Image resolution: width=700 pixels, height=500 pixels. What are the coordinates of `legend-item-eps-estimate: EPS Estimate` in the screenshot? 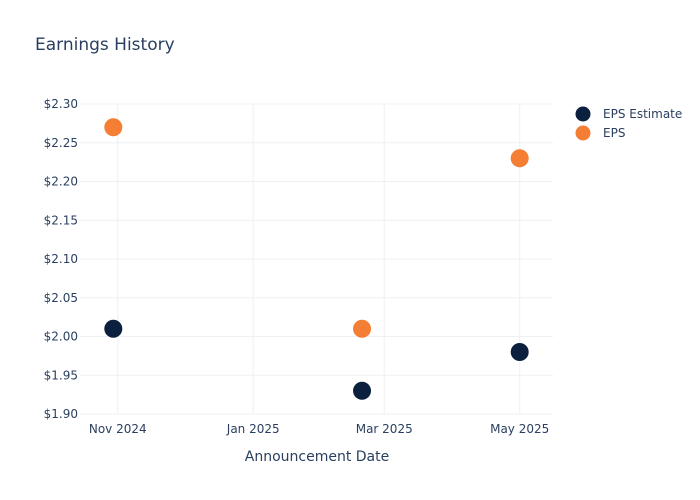 It's located at (629, 114).